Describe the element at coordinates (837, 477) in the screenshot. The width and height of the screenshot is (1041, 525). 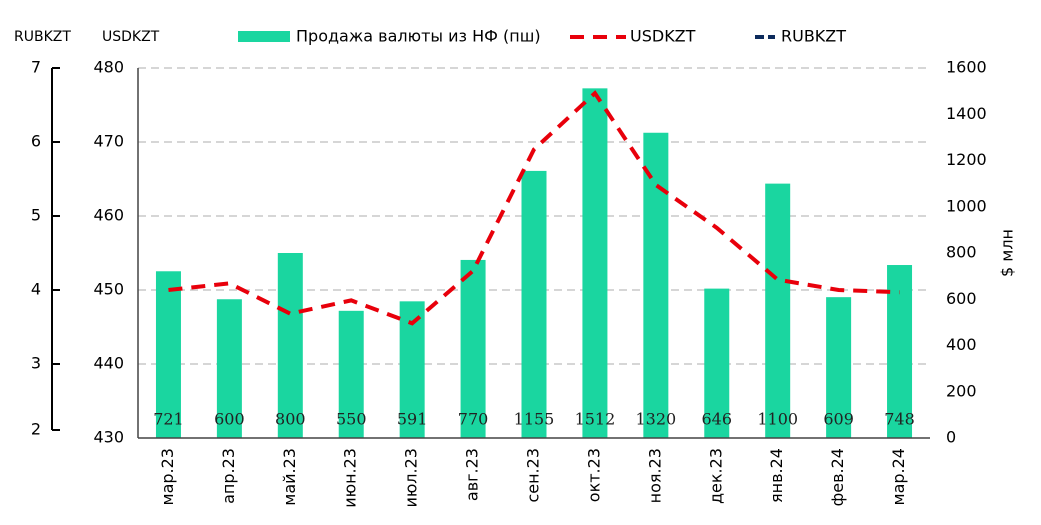
I see `x-tick-label: фев.24` at that location.